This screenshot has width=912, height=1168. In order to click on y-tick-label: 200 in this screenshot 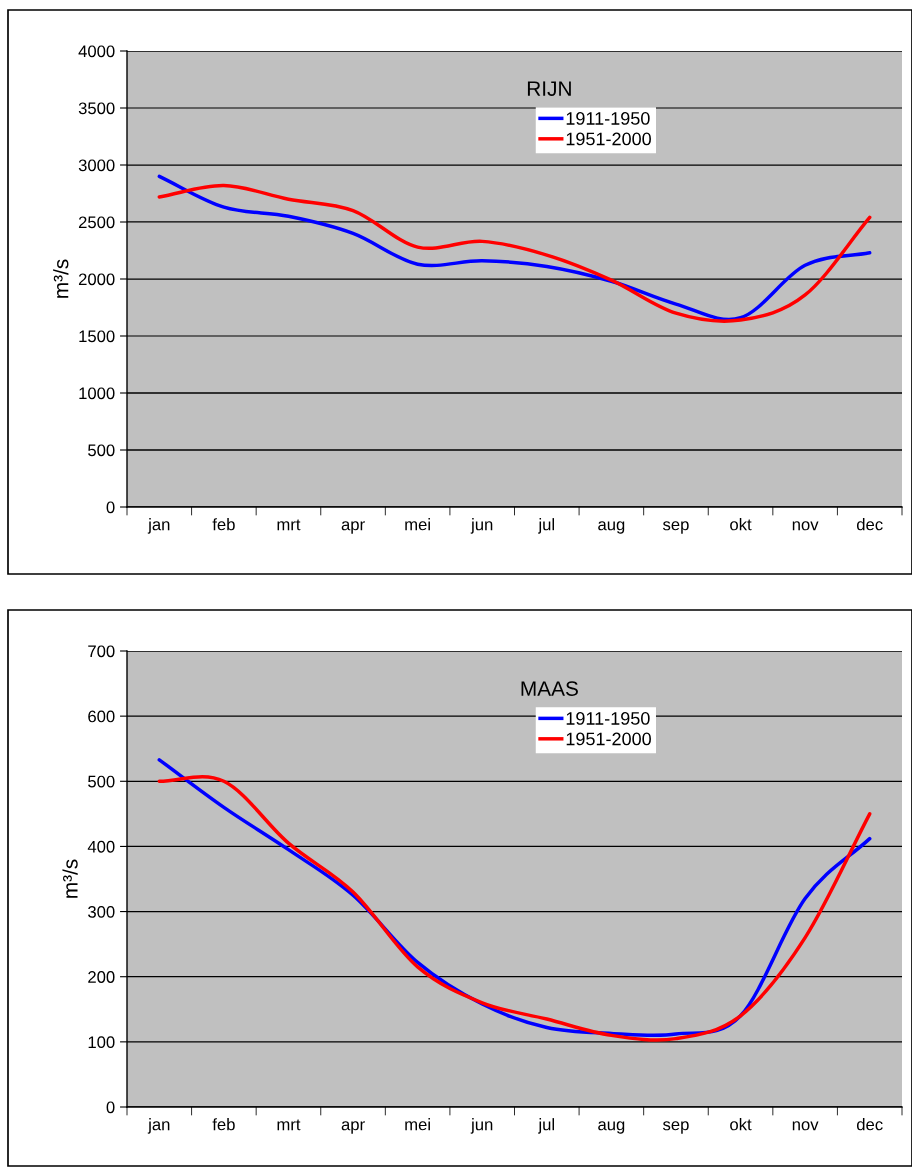, I will do `click(101, 977)`.